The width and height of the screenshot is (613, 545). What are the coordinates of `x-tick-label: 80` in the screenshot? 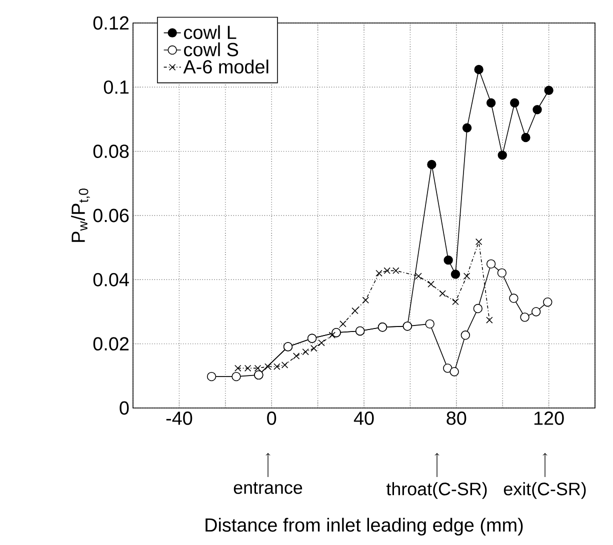 It's located at (456, 418).